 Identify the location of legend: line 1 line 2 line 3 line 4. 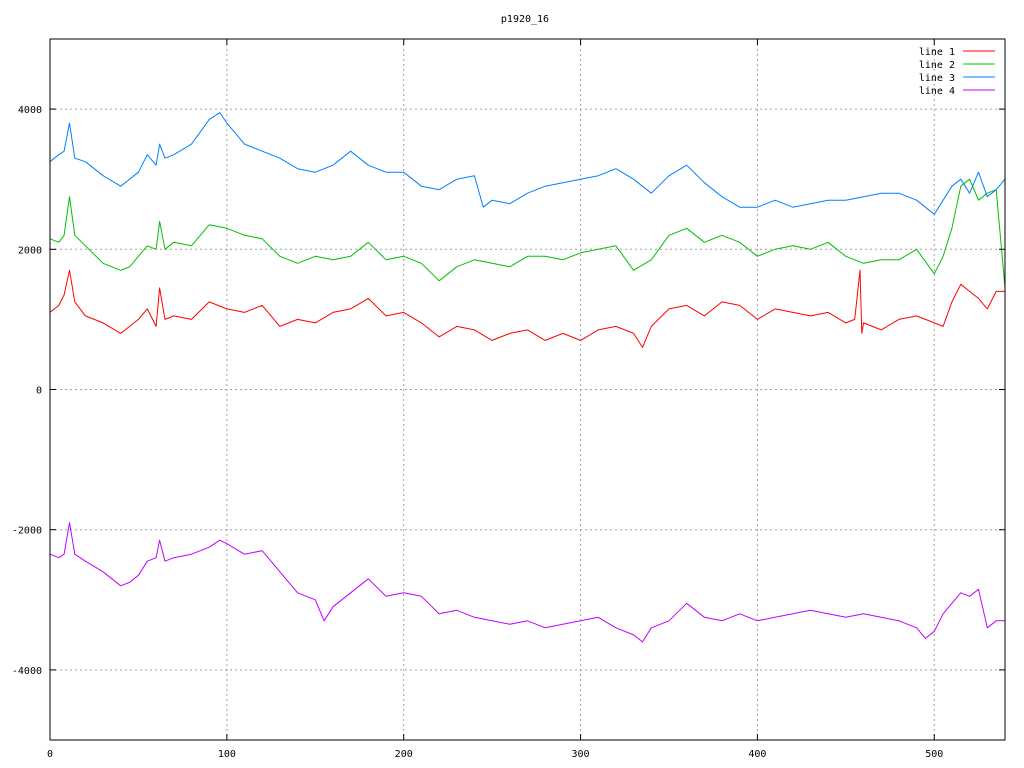
(957, 72).